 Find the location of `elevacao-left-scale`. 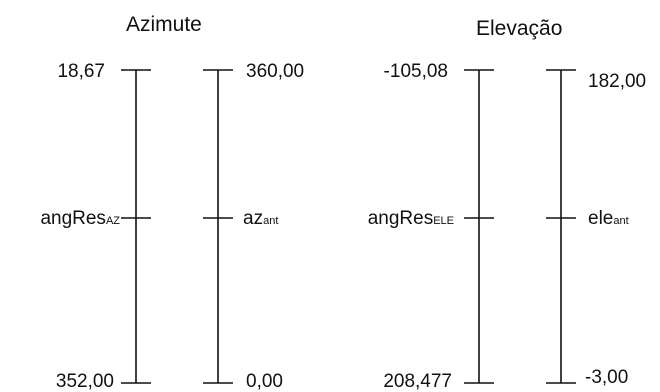

elevacao-left-scale is located at coordinates (479, 226).